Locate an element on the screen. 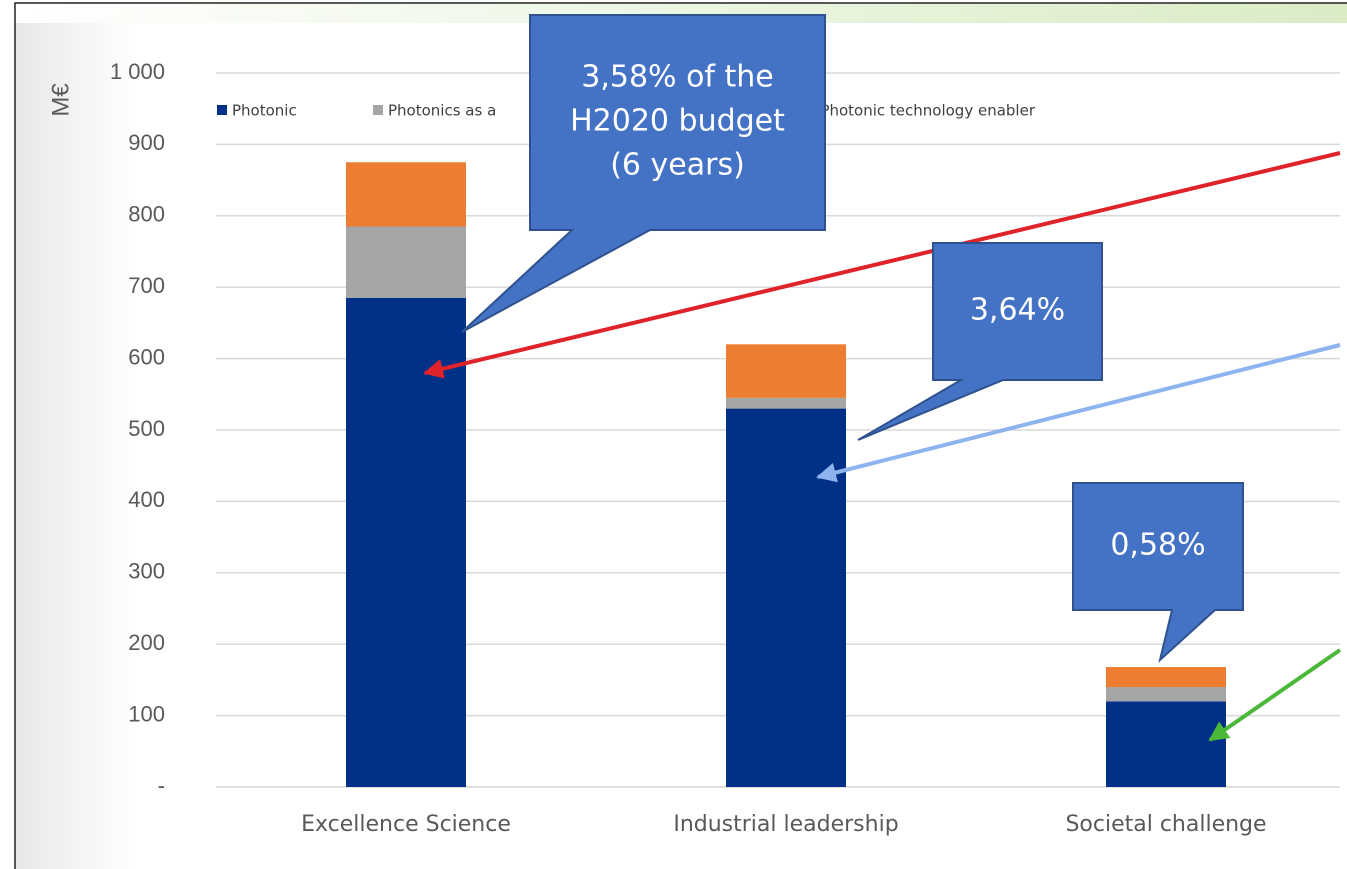 The image size is (1347, 869). legend-label: Photonic technology enabler is located at coordinates (927, 111).